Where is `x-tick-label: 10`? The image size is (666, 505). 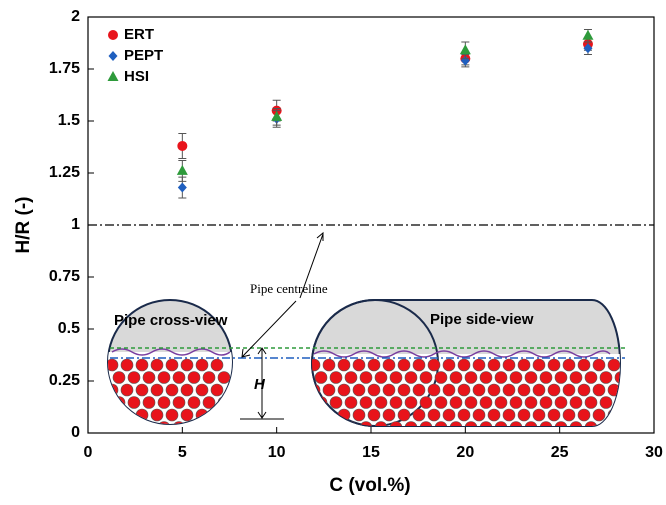
x-tick-label: 10 is located at coordinates (277, 452).